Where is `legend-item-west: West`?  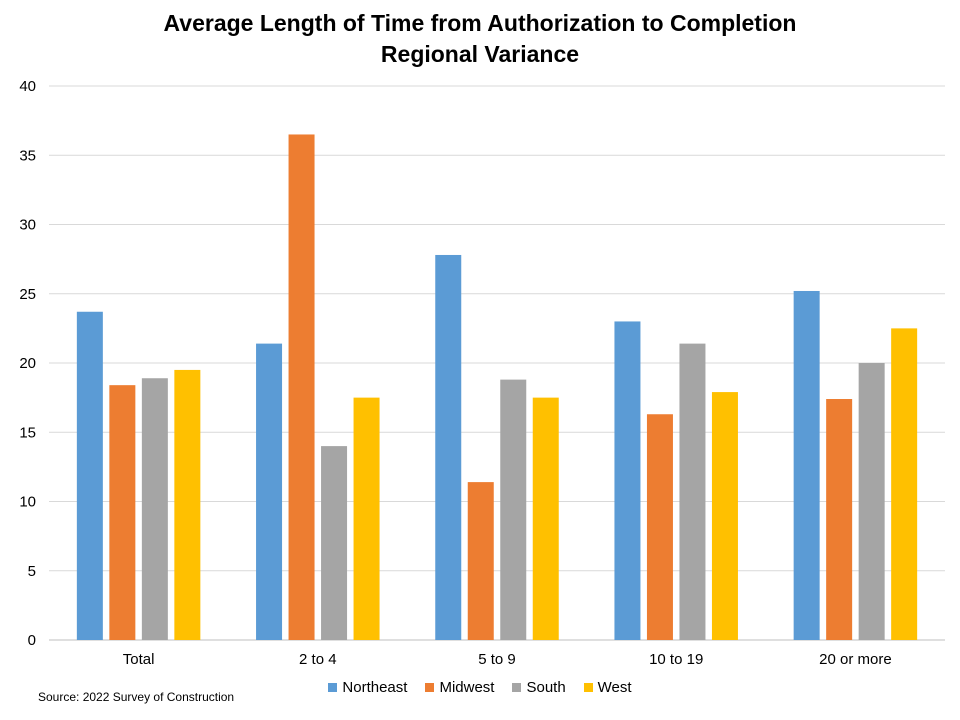
legend-item-west: West is located at coordinates (607, 687).